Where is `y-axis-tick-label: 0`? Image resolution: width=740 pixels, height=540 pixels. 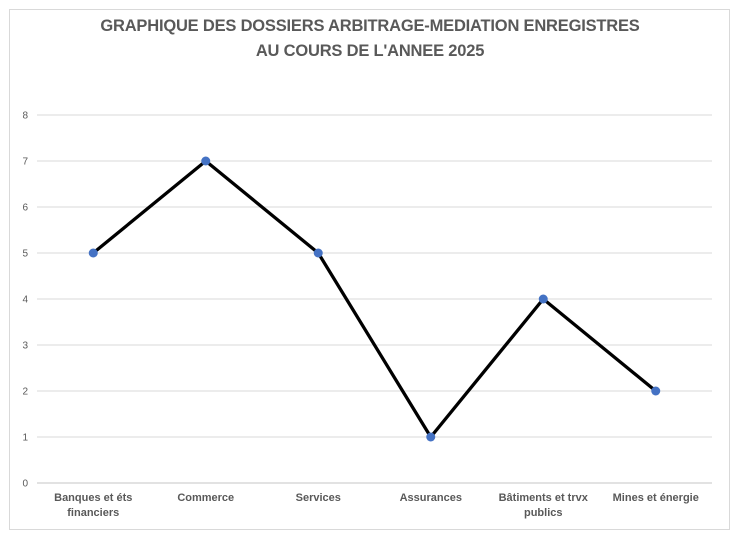 y-axis-tick-label: 0 is located at coordinates (25, 484).